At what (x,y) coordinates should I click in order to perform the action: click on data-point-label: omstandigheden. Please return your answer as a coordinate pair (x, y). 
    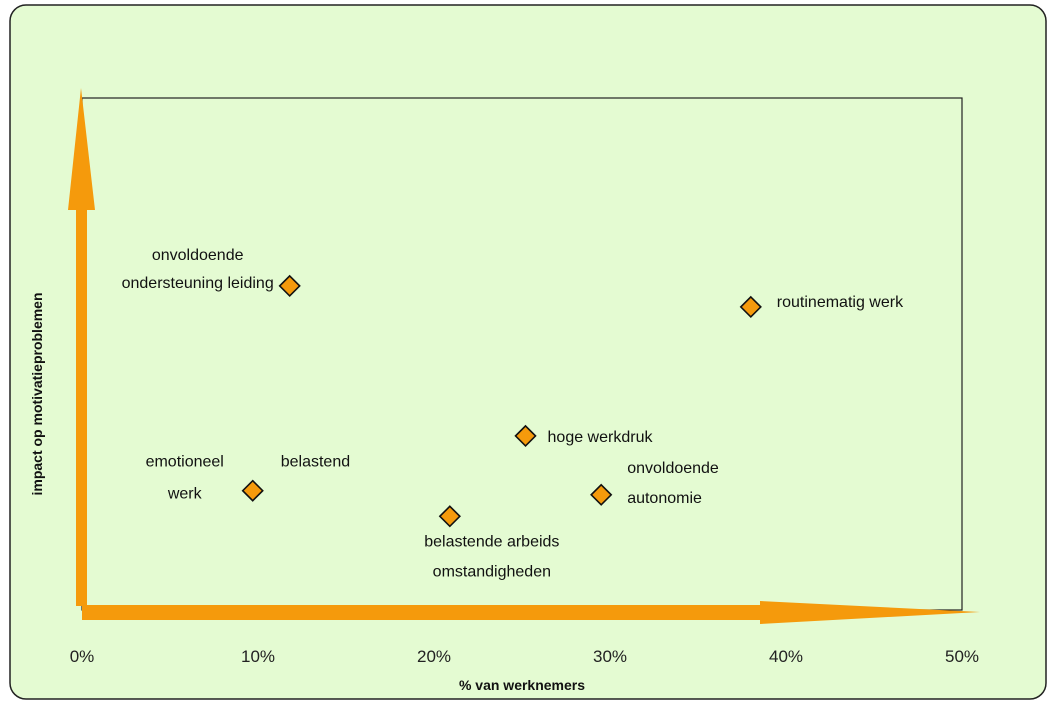
    Looking at the image, I should click on (492, 571).